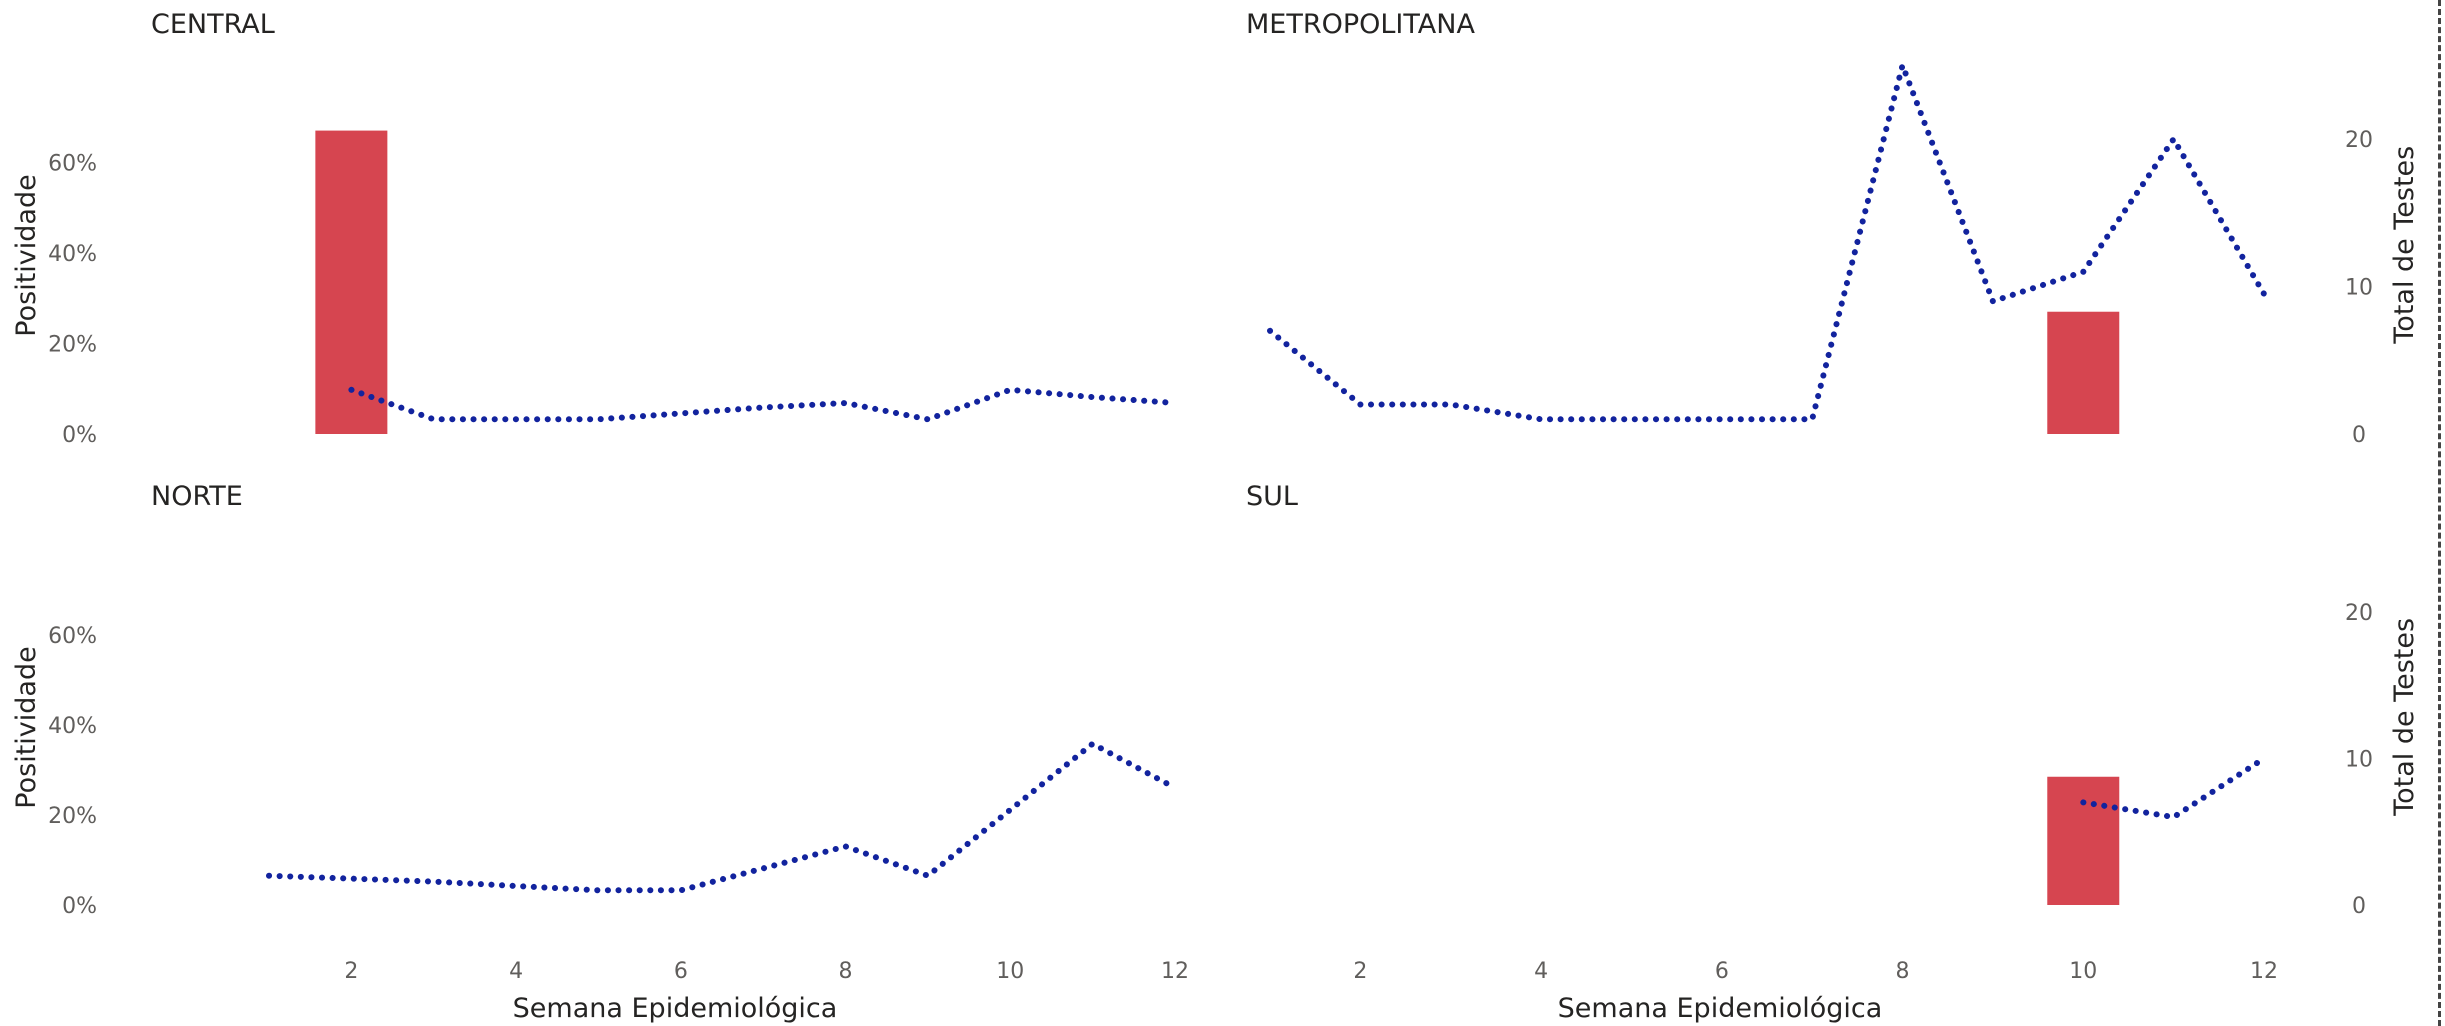 This screenshot has height=1026, width=2445. Describe the element at coordinates (197, 496) in the screenshot. I see `panel-title: NORTE` at that location.